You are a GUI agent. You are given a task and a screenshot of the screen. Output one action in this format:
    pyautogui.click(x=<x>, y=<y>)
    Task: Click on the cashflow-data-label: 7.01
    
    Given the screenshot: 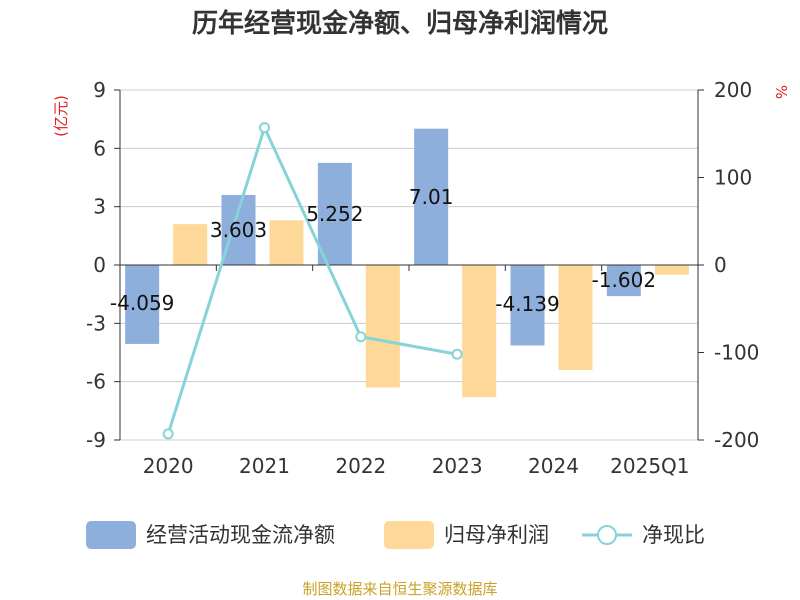 What is the action you would take?
    pyautogui.click(x=431, y=197)
    